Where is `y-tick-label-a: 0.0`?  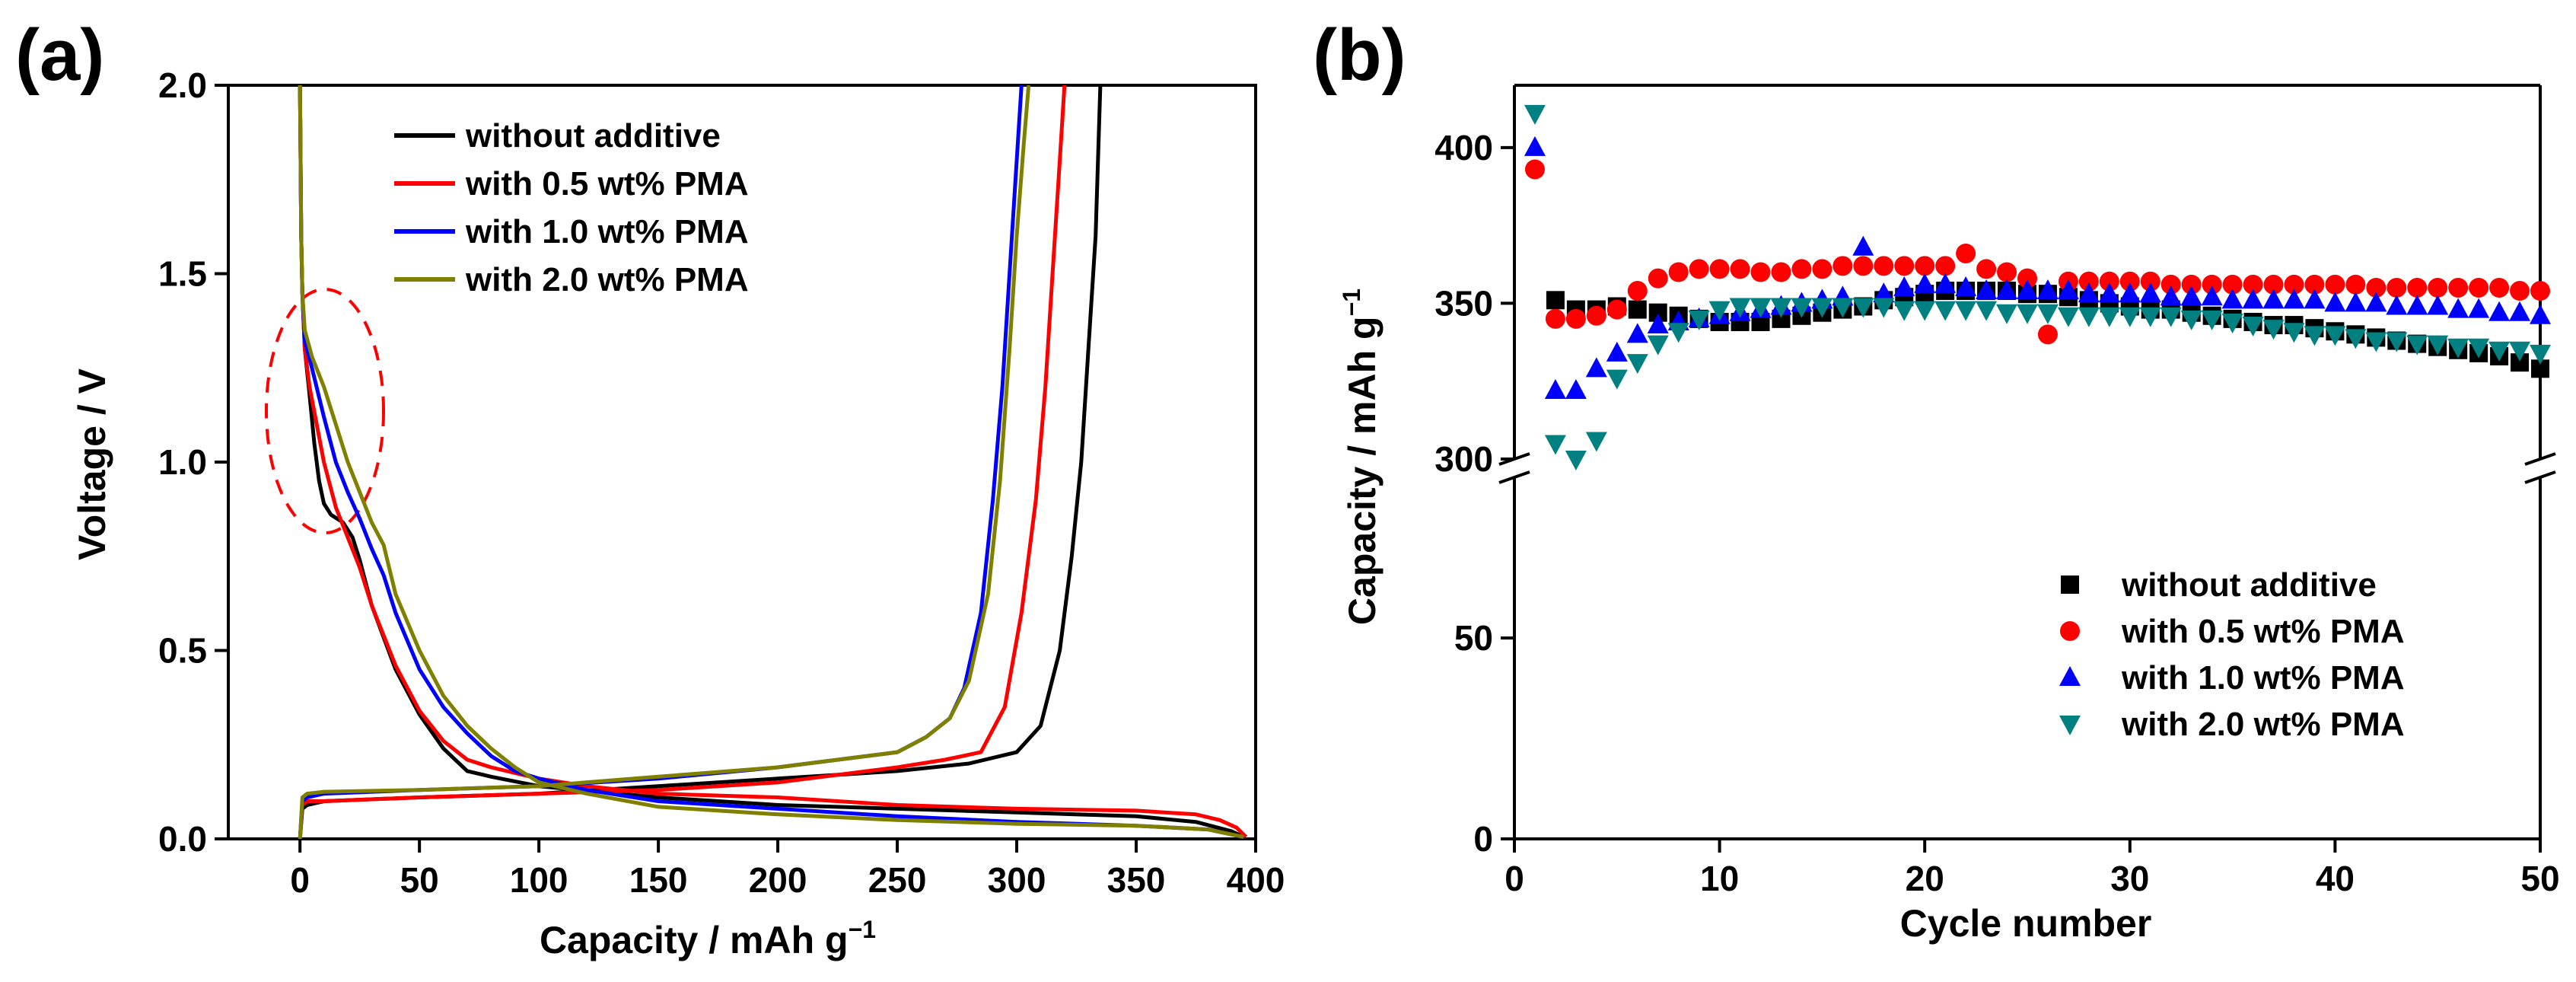
y-tick-label-a: 0.0 is located at coordinates (182, 839).